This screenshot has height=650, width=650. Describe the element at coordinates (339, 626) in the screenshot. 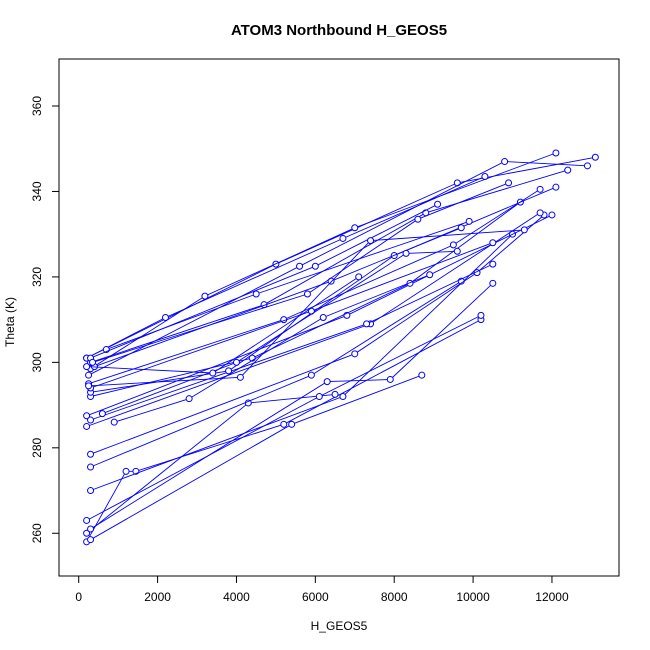

I see `x-axis-label: H_GEOS5` at that location.